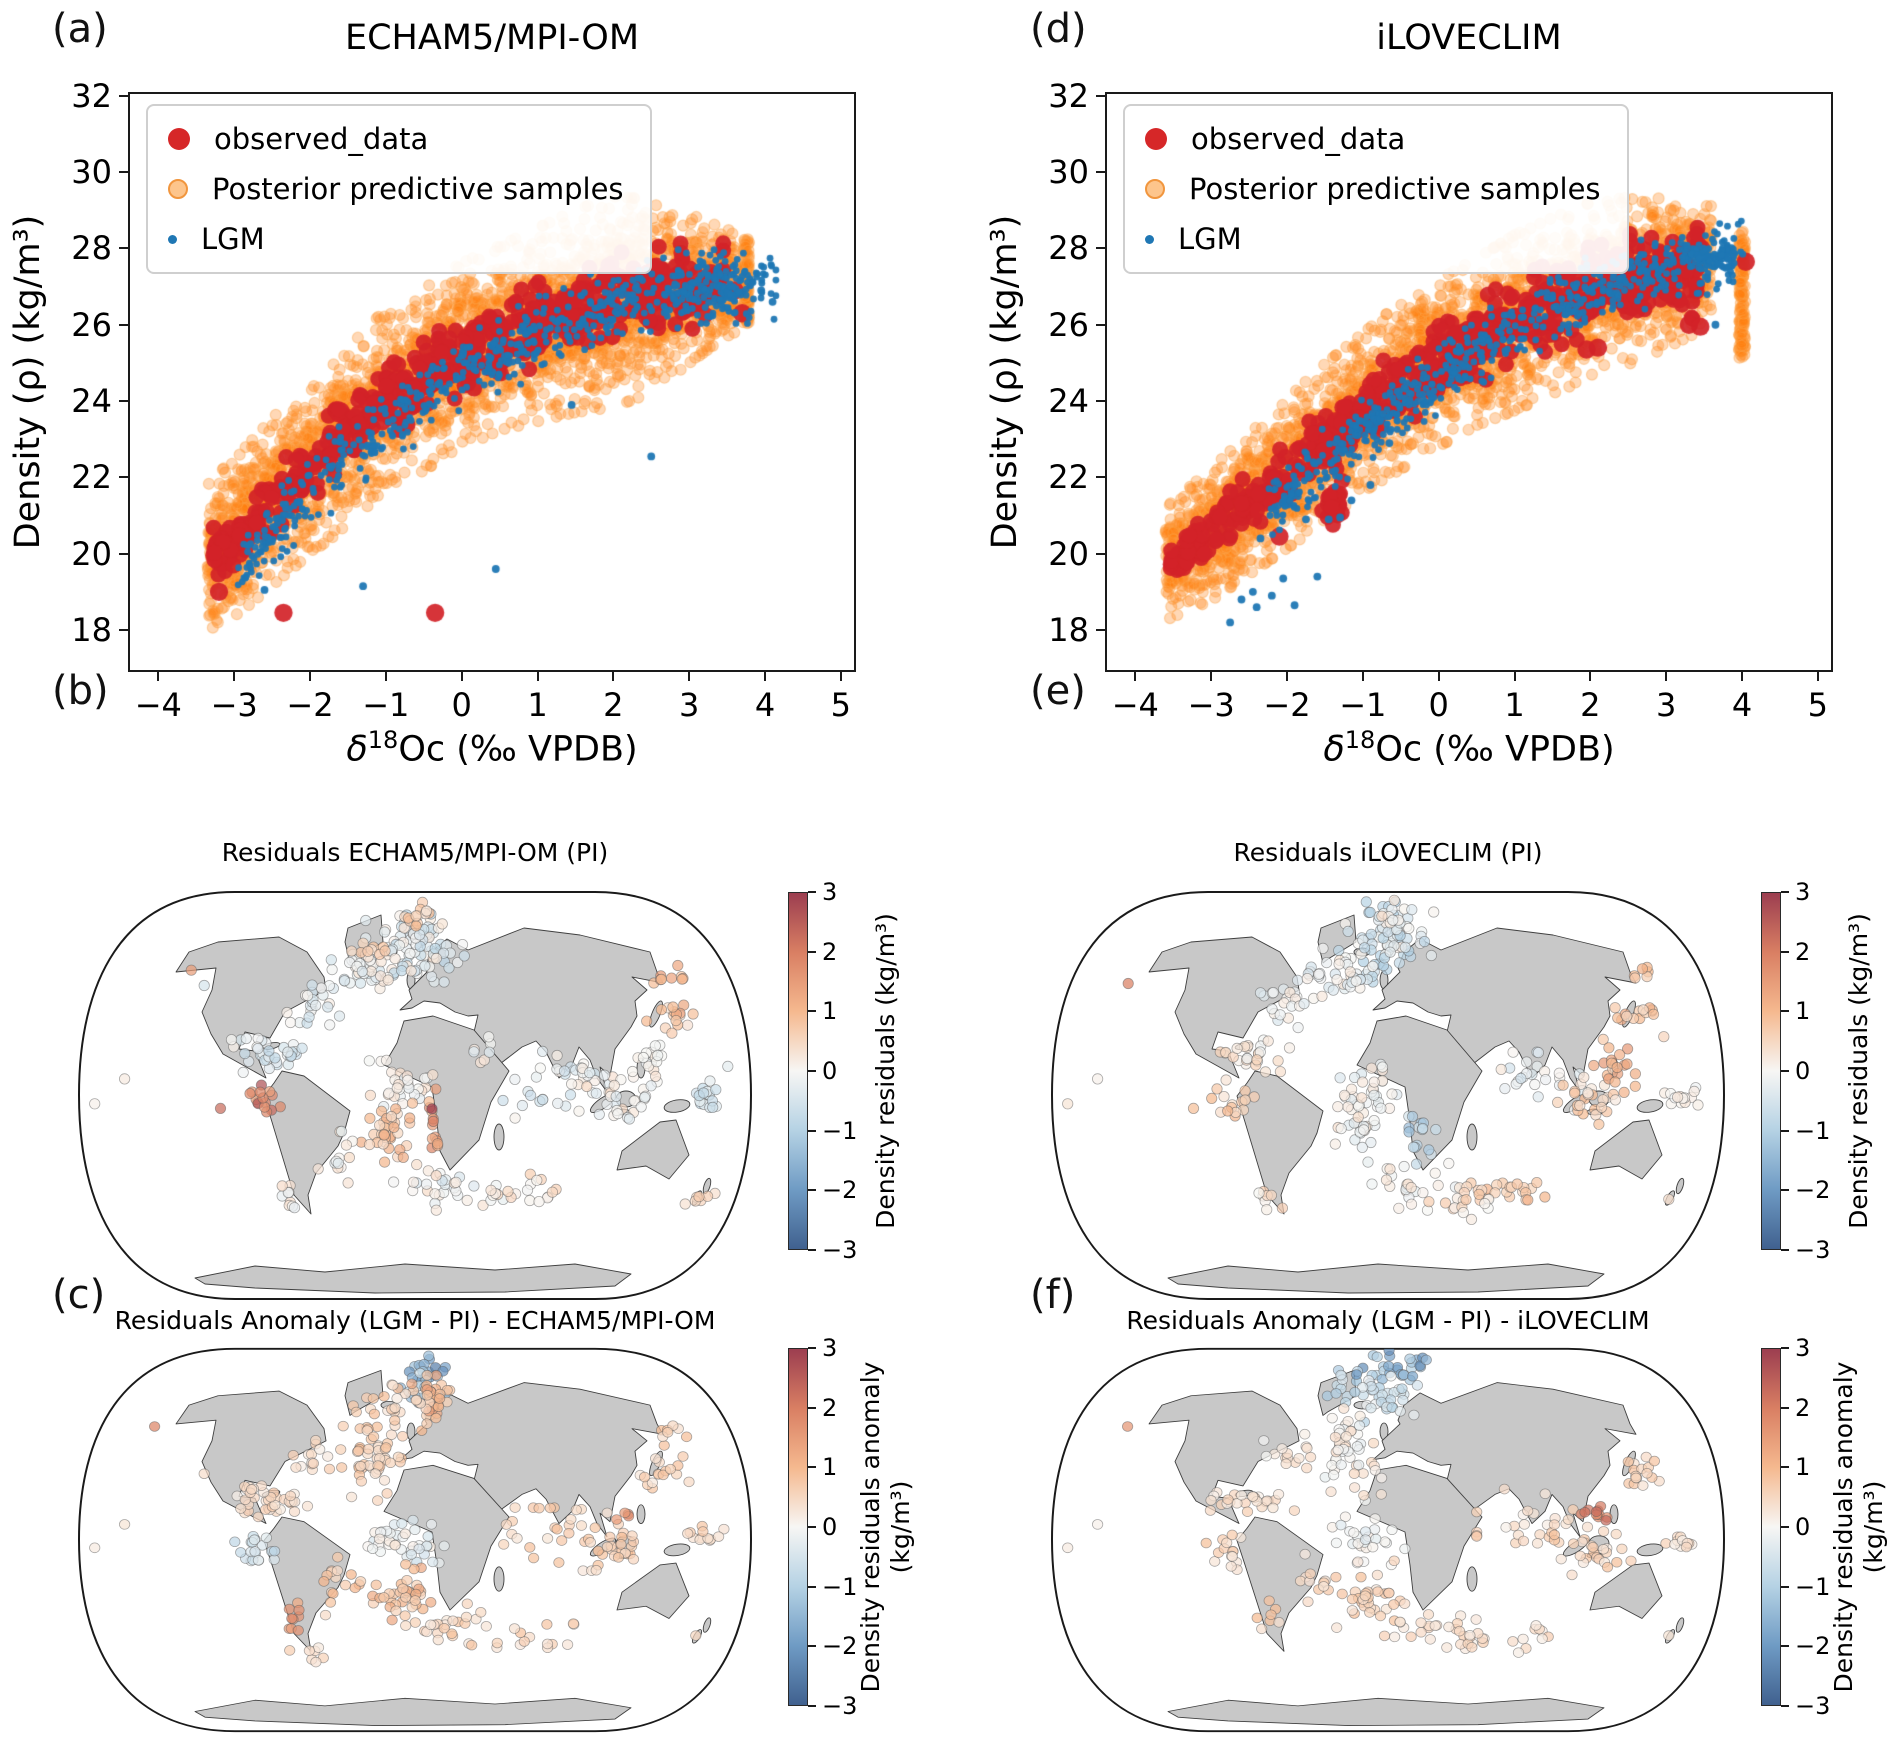 Image resolution: width=1892 pixels, height=1747 pixels. I want to click on legend-label: LGM, so click(1210, 239).